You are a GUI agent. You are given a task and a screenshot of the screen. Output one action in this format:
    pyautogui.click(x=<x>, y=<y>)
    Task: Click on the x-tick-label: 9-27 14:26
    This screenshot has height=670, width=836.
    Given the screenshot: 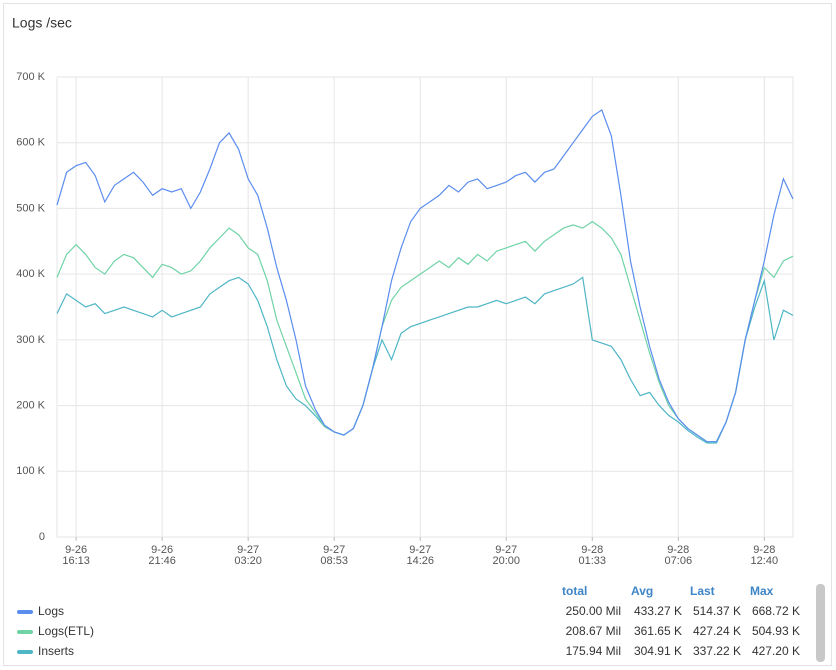 What is the action you would take?
    pyautogui.click(x=420, y=555)
    